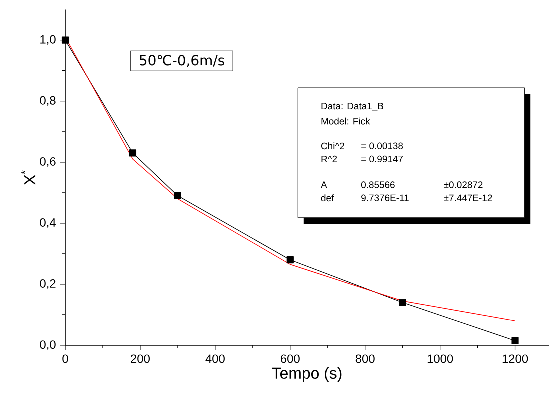 Image resolution: width=549 pixels, height=400 pixels. Describe the element at coordinates (65, 359) in the screenshot. I see `x-tick-label: 0` at that location.